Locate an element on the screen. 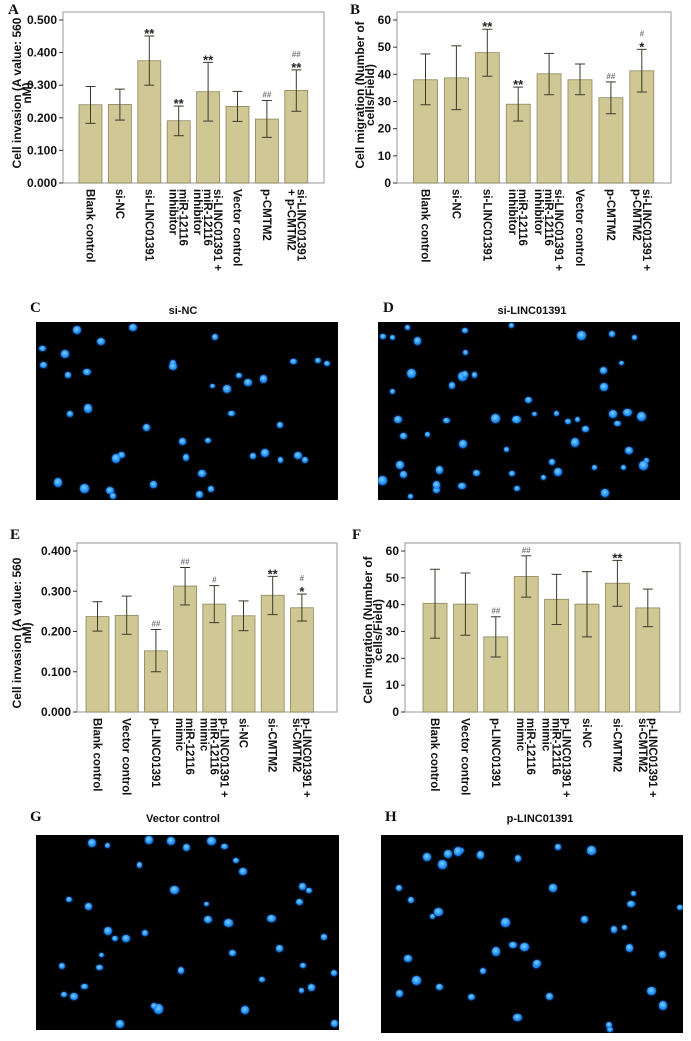 This screenshot has height=1041, width=691. x-tick-label-line: inhibitor is located at coordinates (538, 212).